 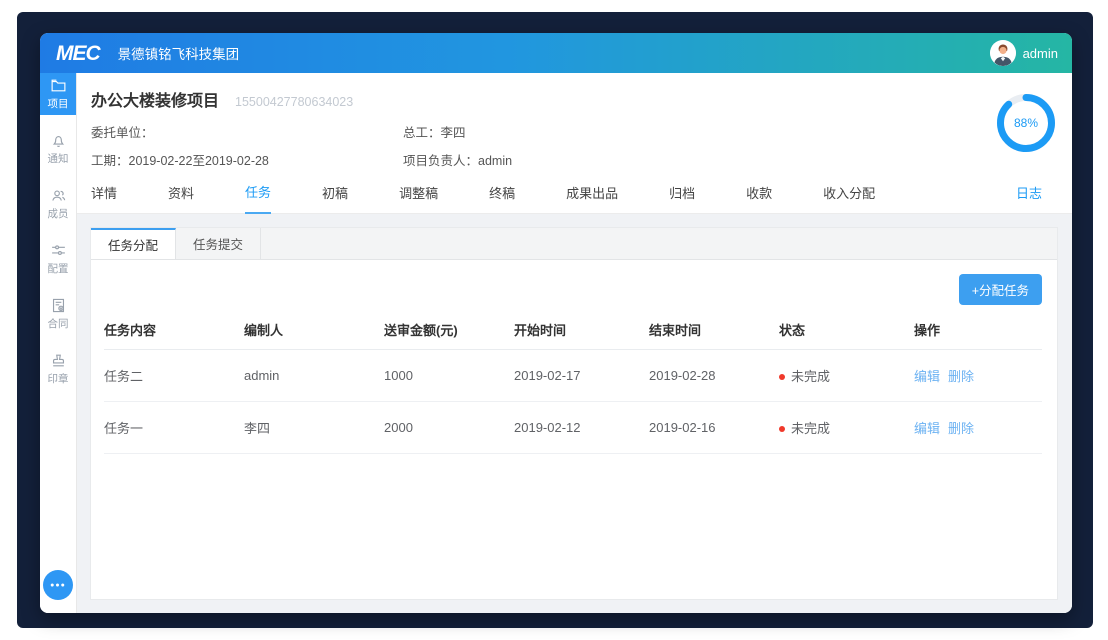 I want to click on tab-log: 日志, so click(x=1028, y=193).